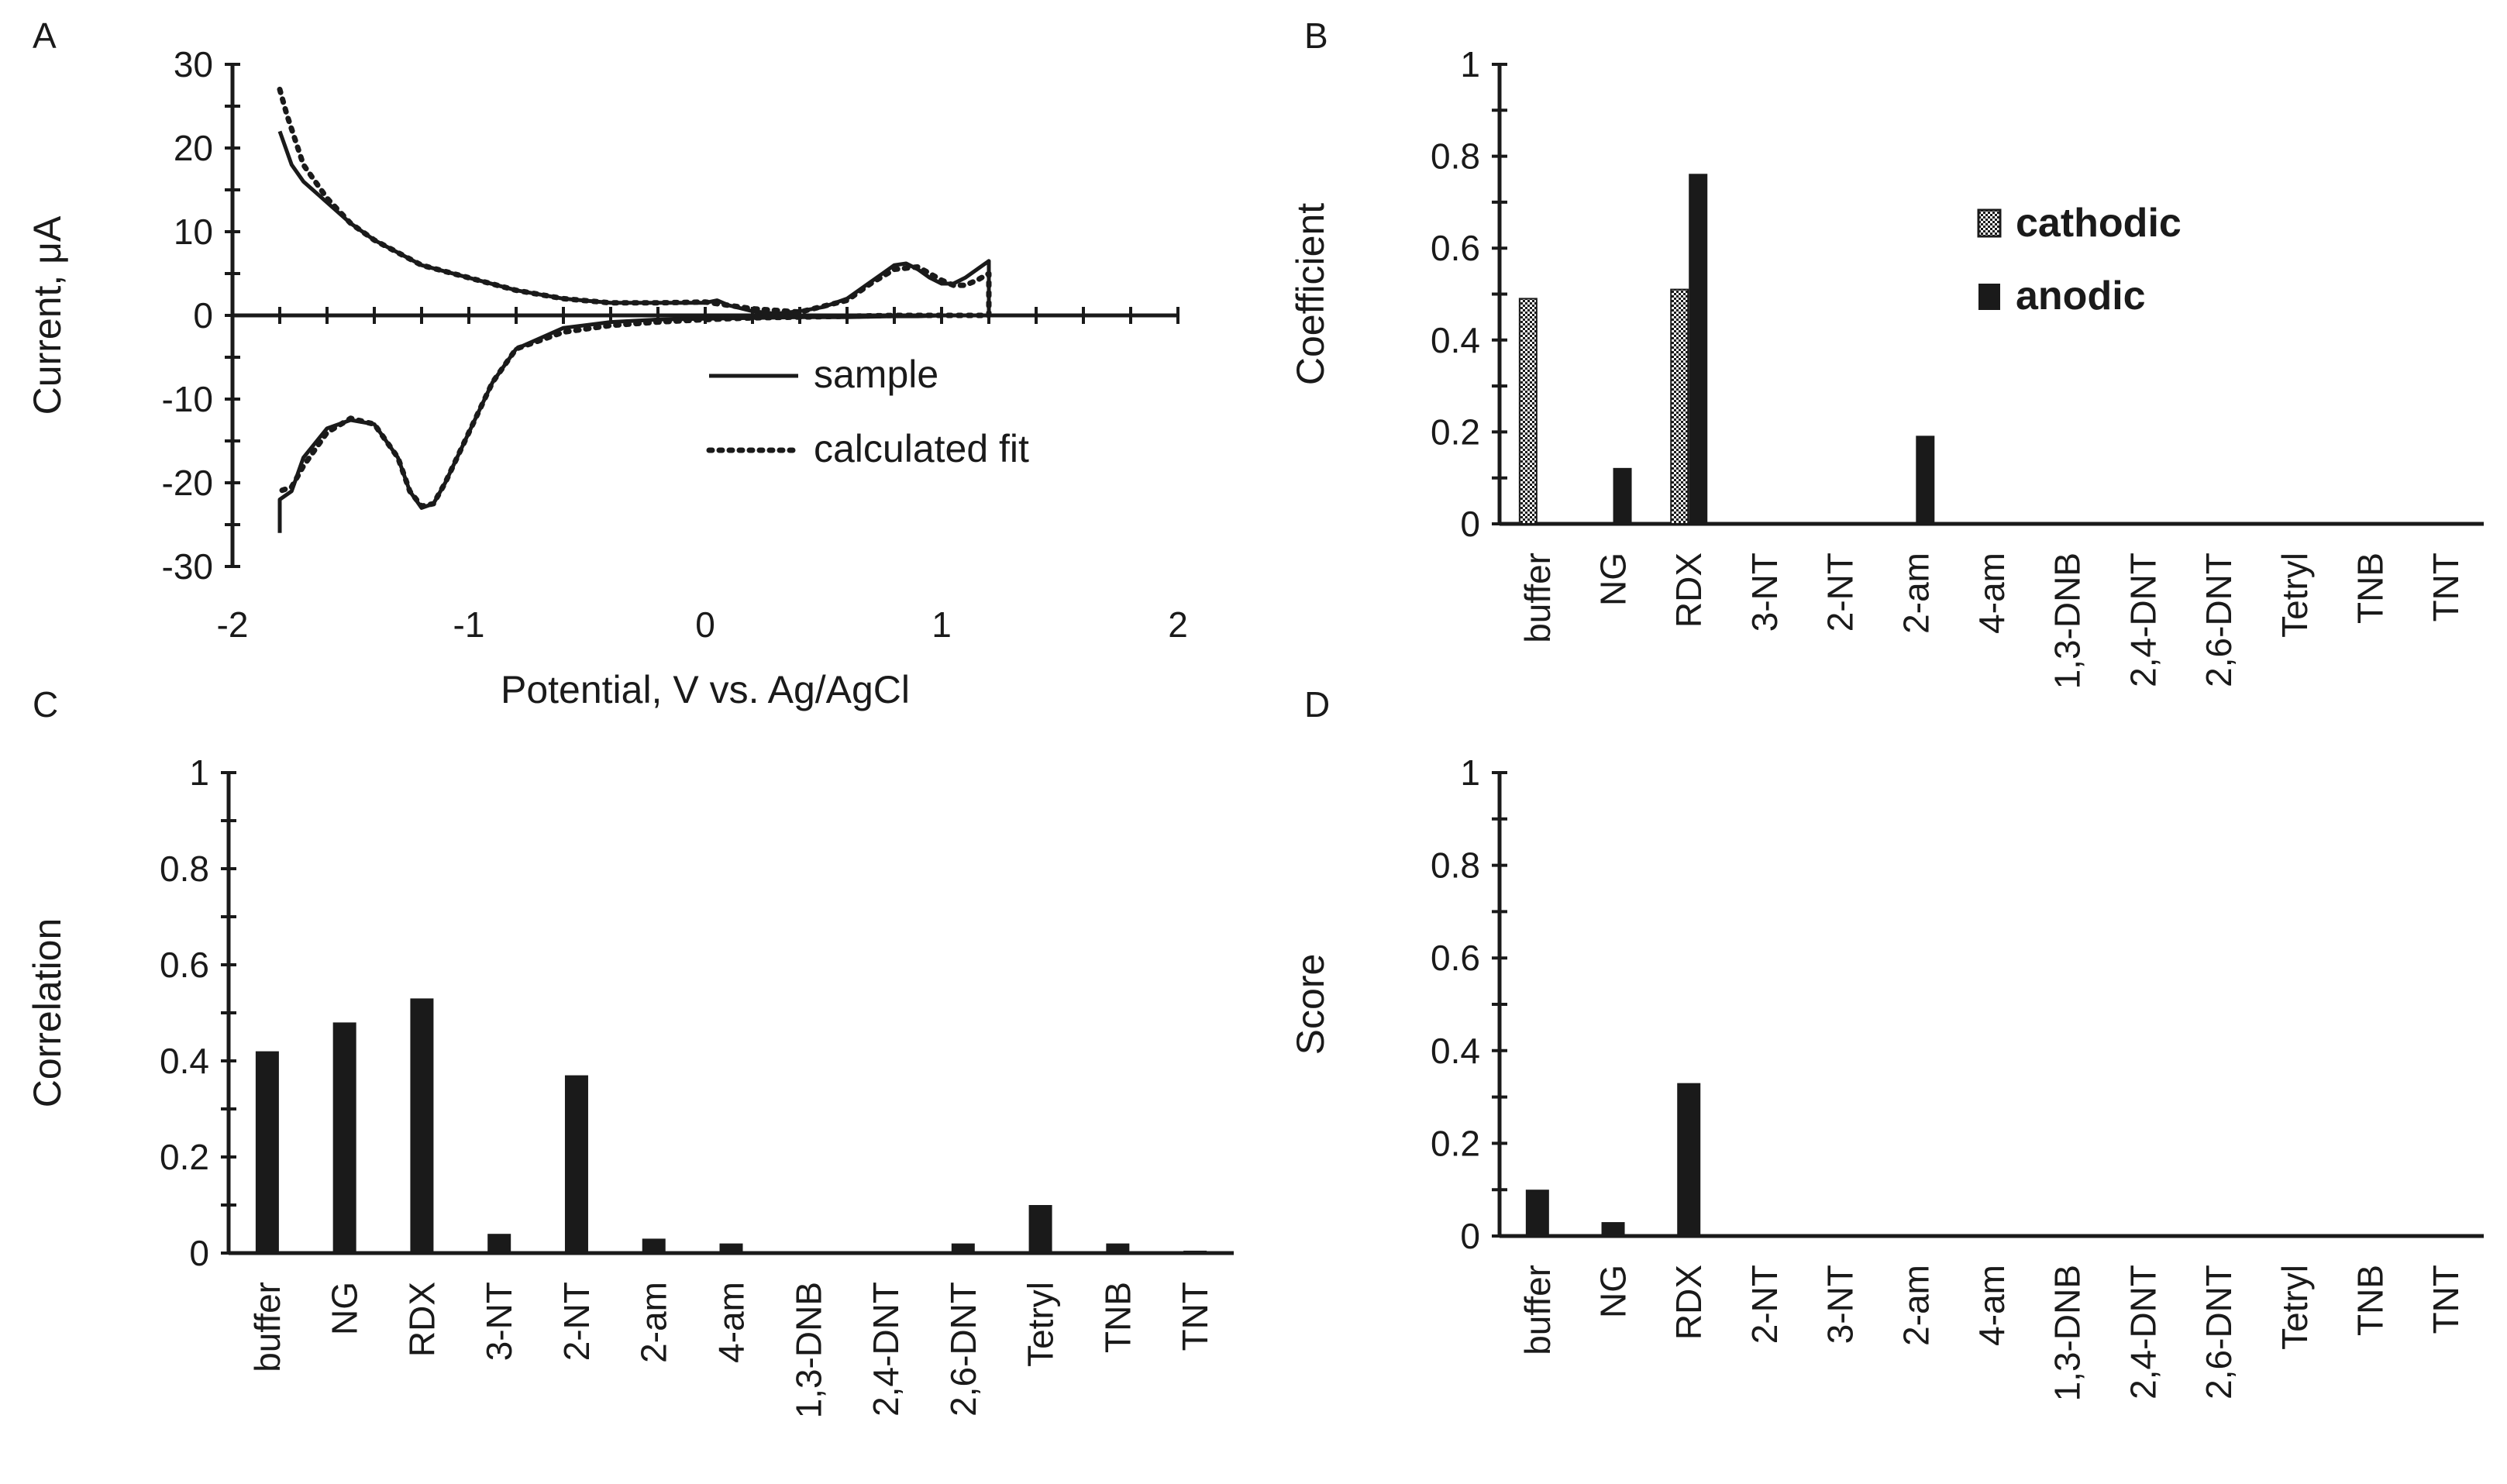  Describe the element at coordinates (45, 35) in the screenshot. I see `panel-letter-a: A` at that location.